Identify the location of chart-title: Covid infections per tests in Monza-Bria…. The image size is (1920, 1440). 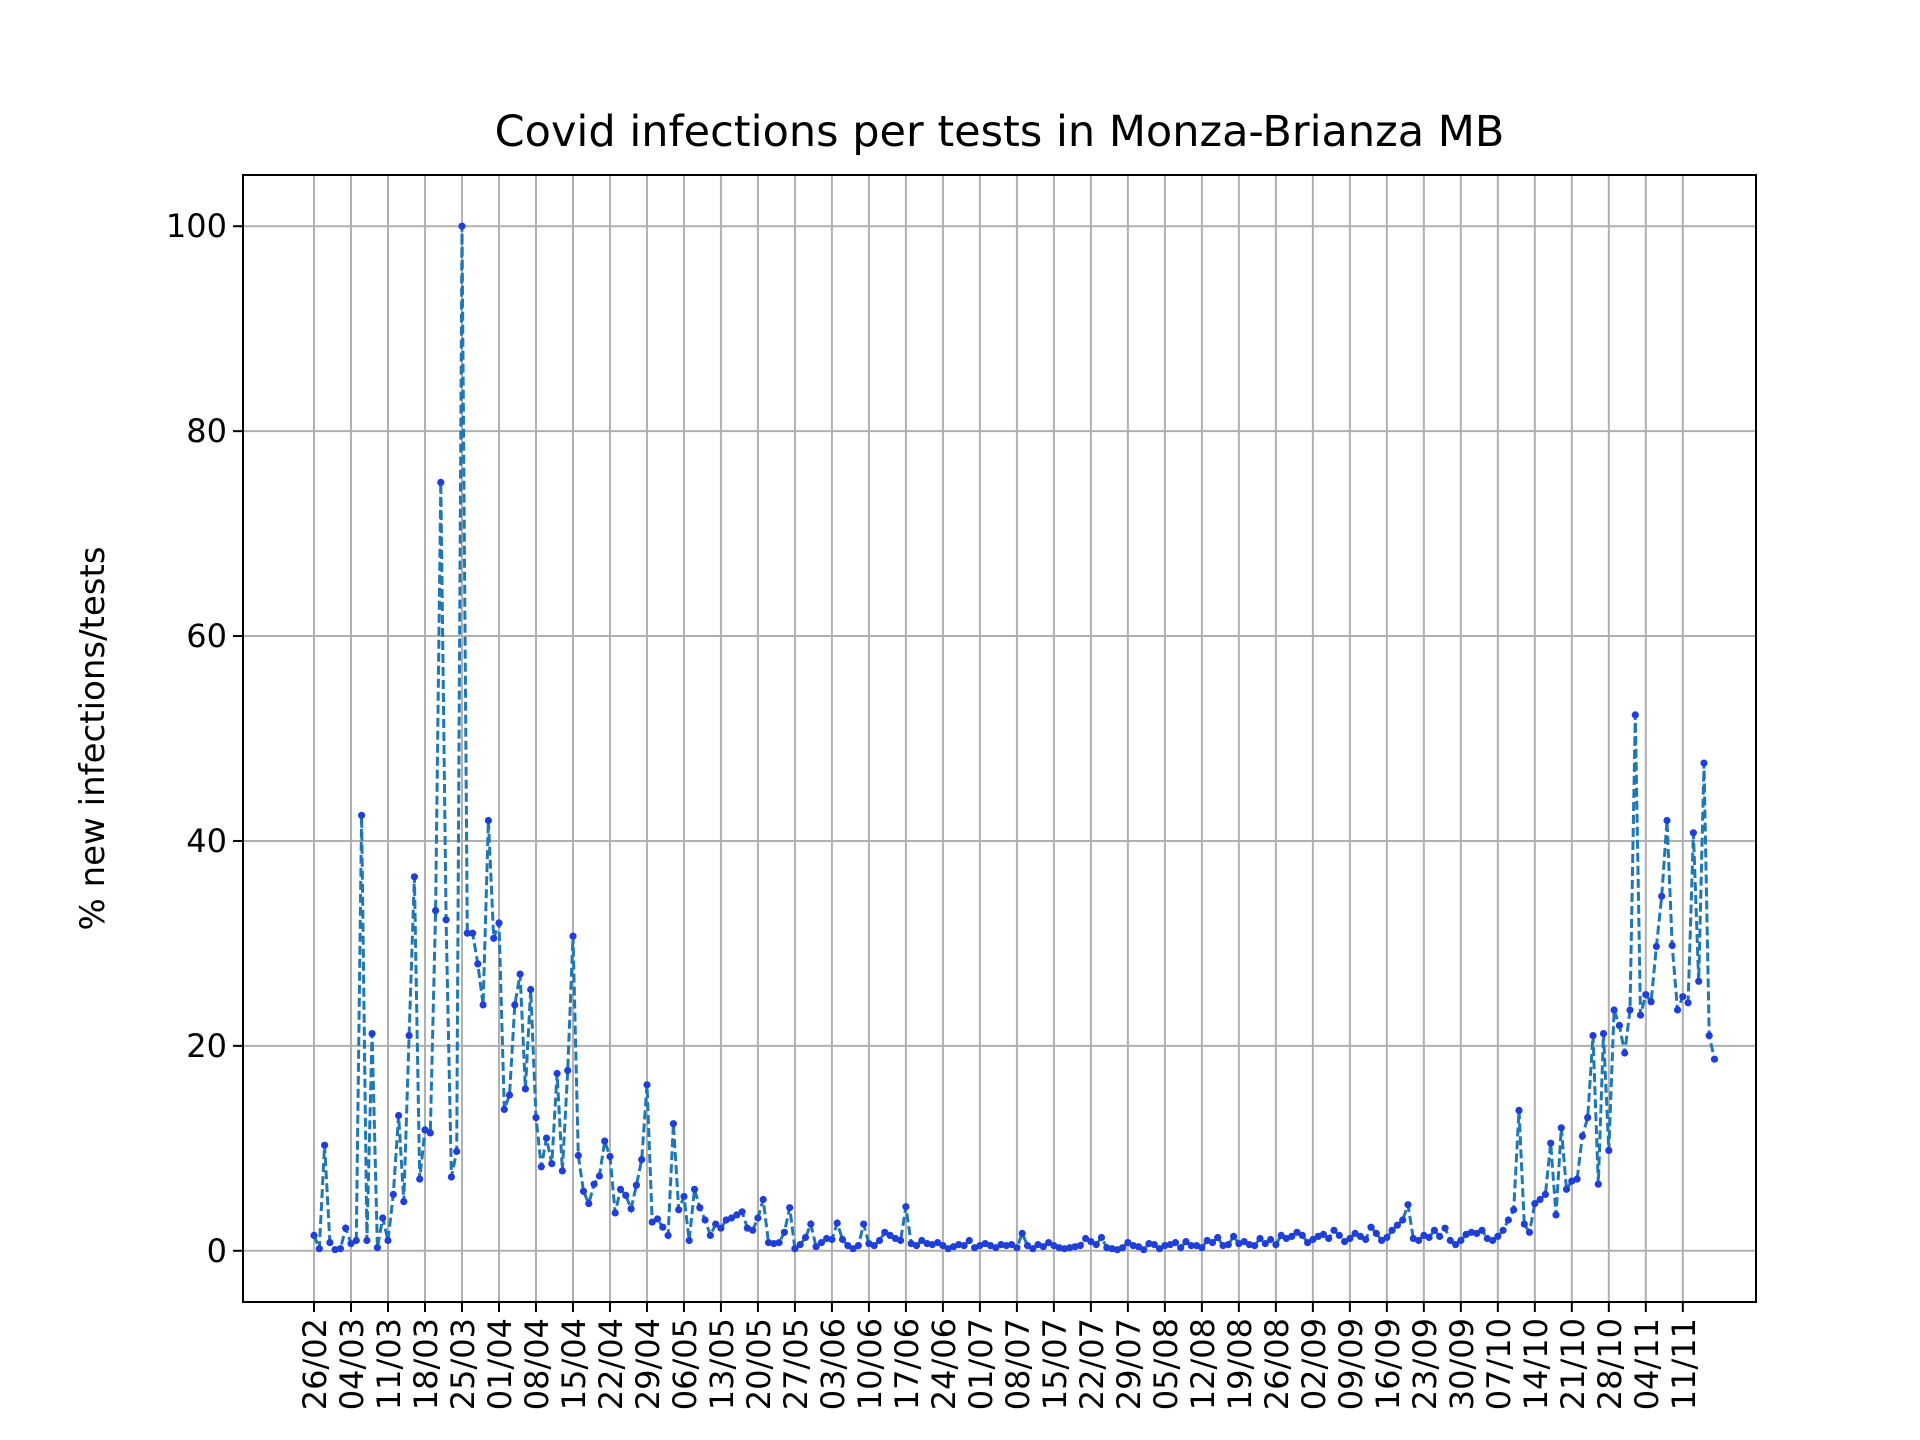
(1000, 132).